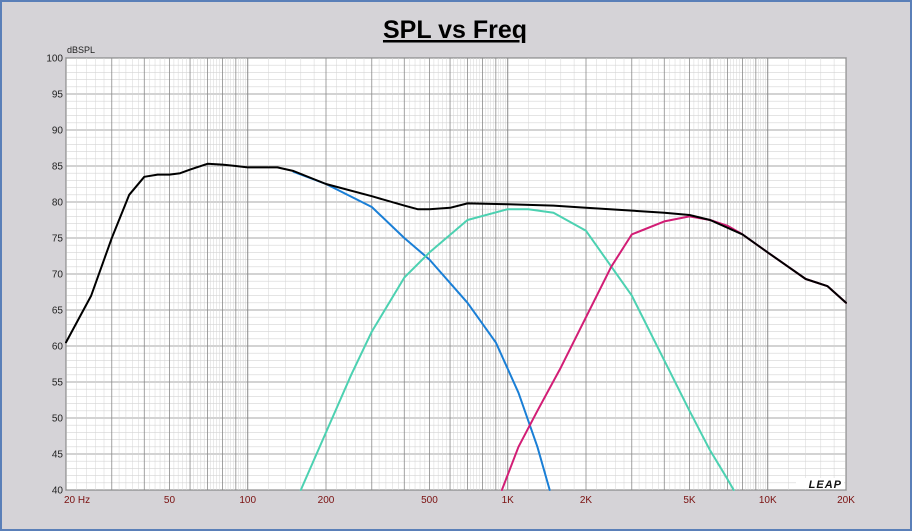  I want to click on x-tick-label: 200, so click(326, 500).